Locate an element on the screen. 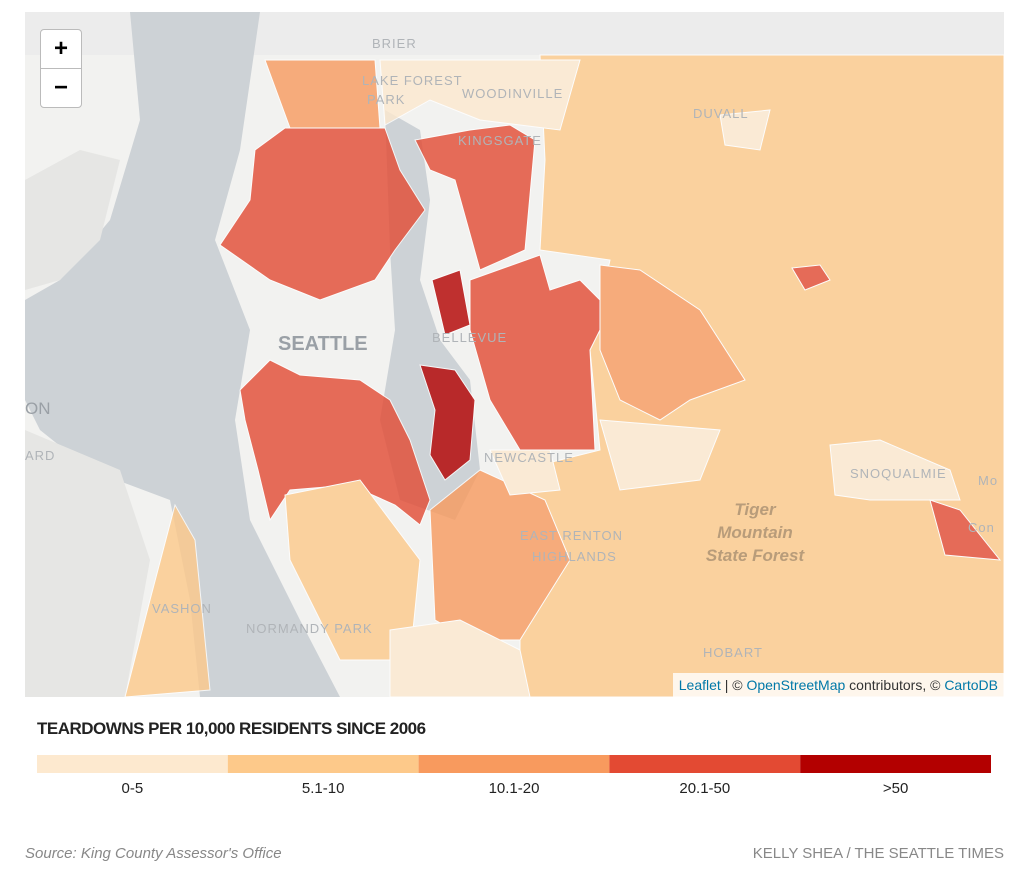 The height and width of the screenshot is (879, 1024). map-label: HIGHLANDS is located at coordinates (574, 556).